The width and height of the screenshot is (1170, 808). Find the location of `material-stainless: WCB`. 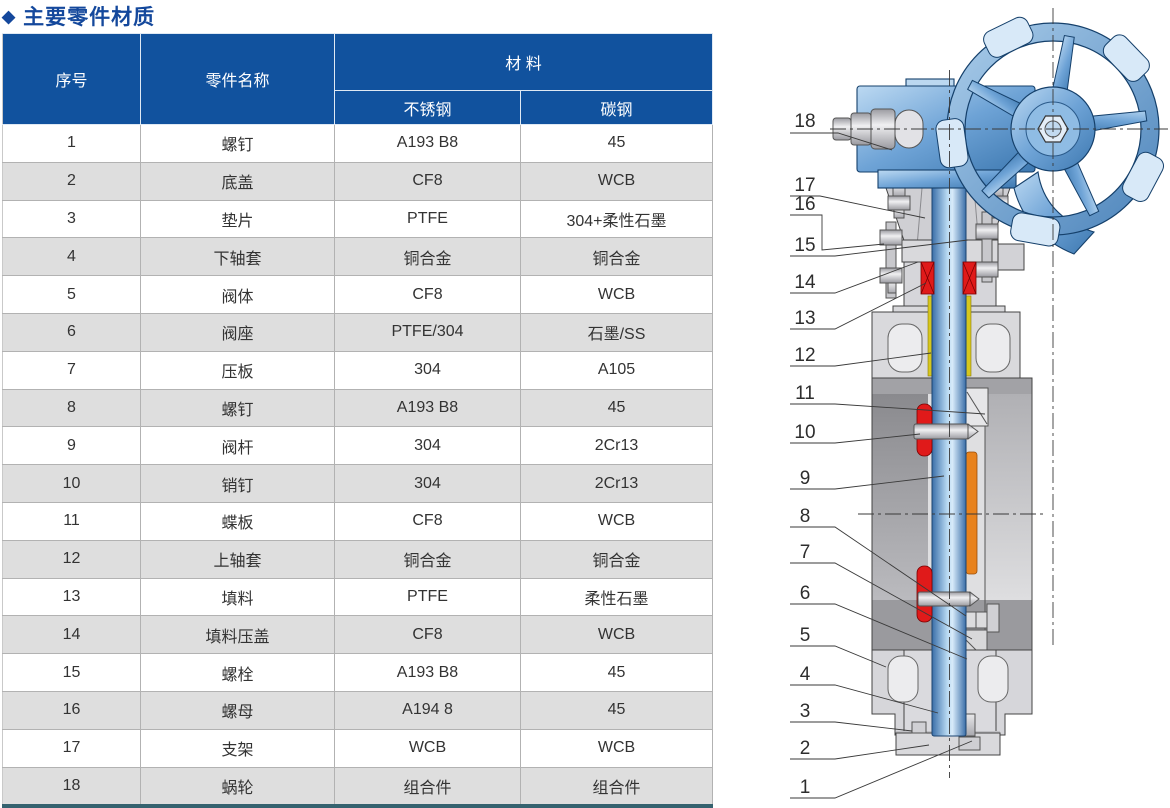

material-stainless: WCB is located at coordinates (427, 748).